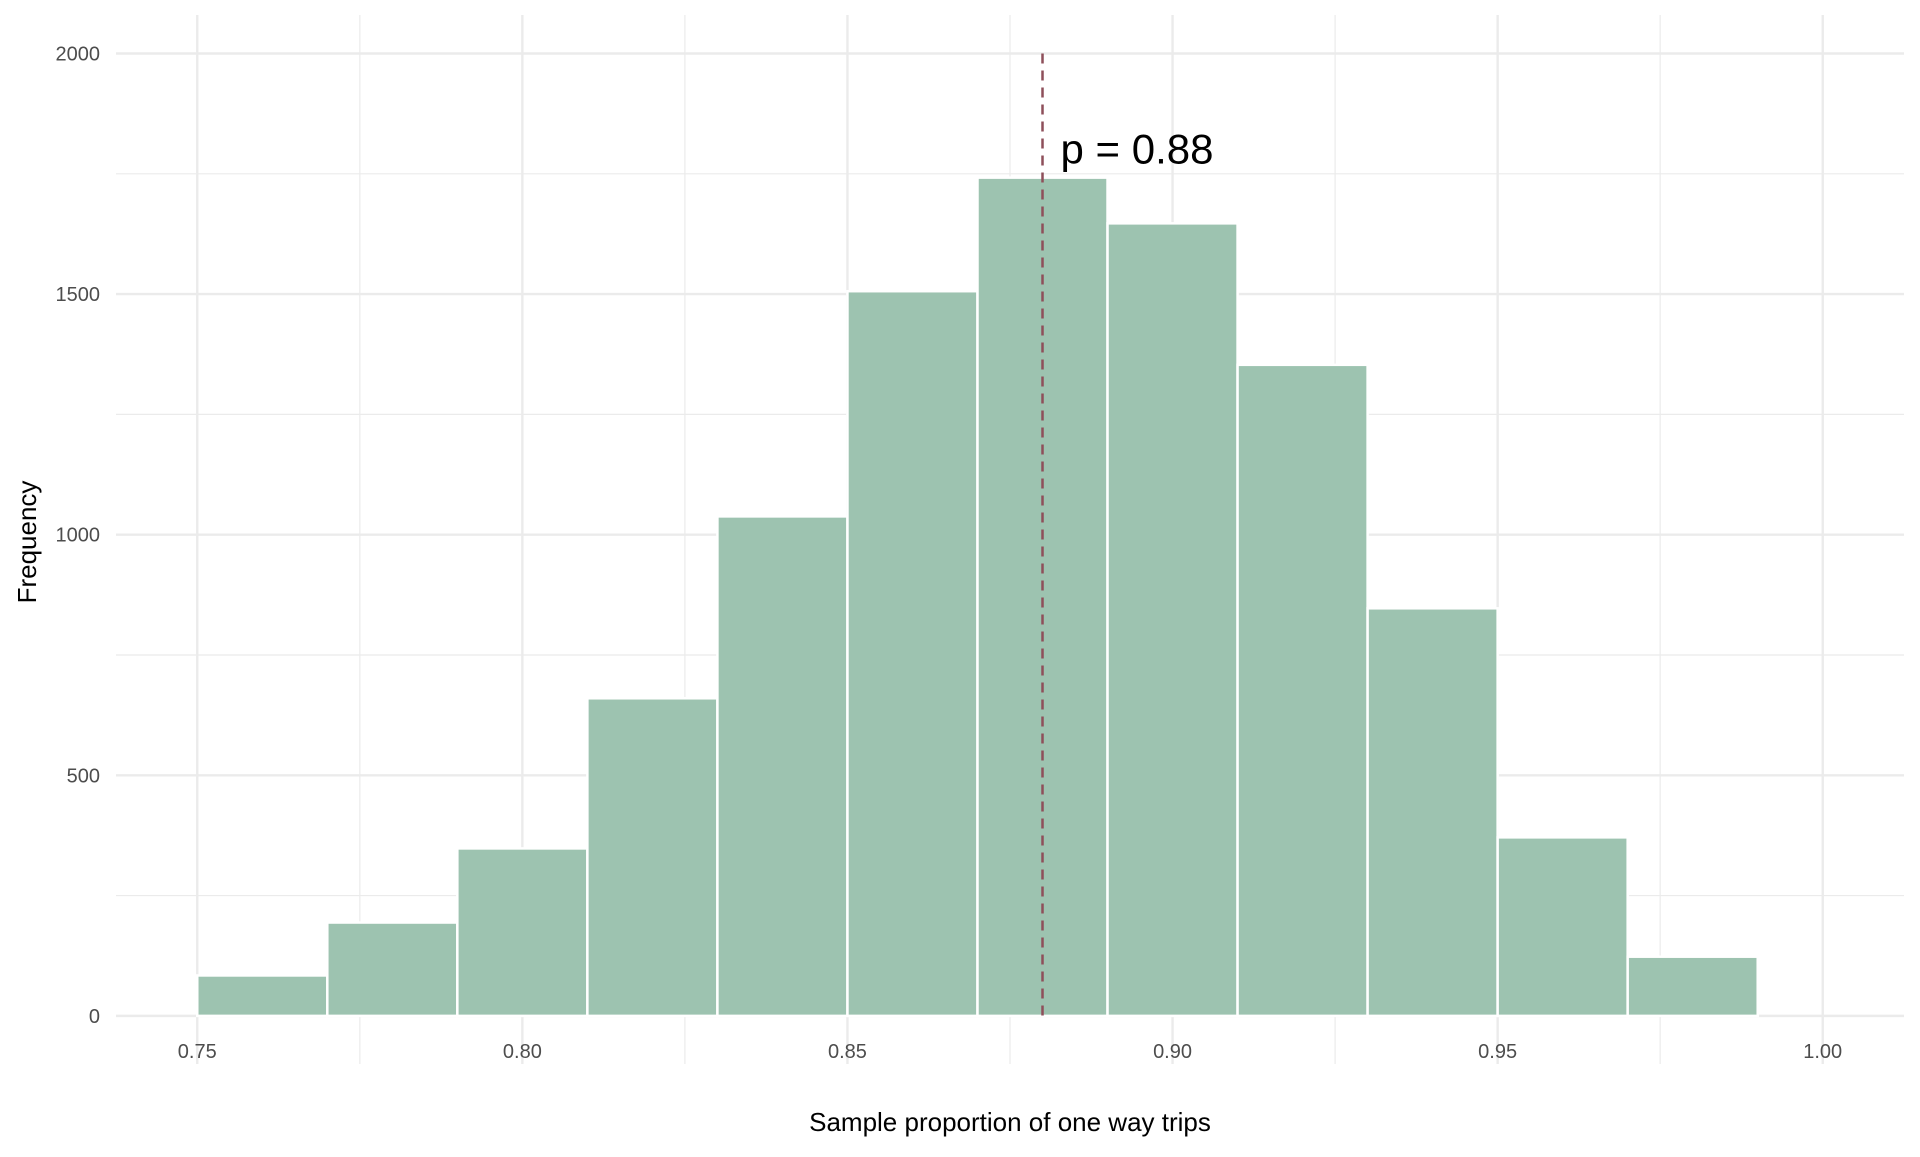 This screenshot has width=1920, height=1157. What do you see at coordinates (522, 1052) in the screenshot?
I see `x-tick-label: 0.80` at bounding box center [522, 1052].